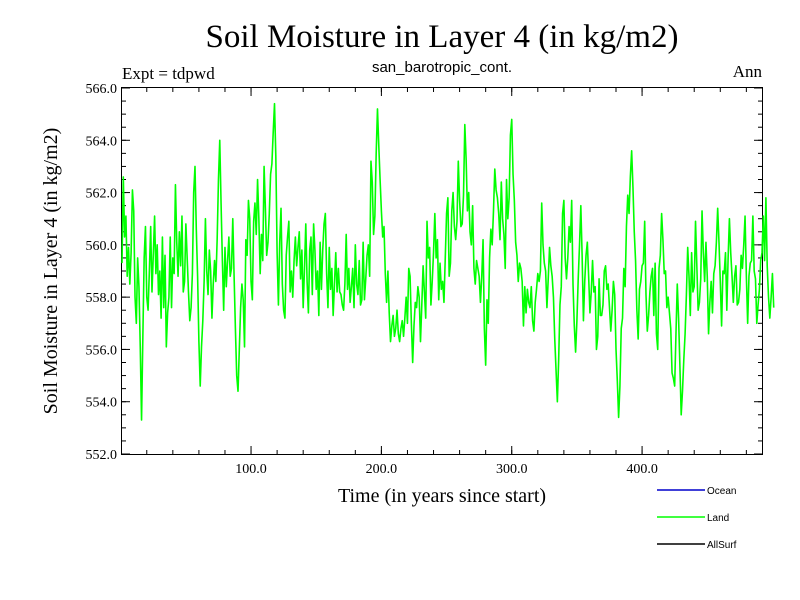  What do you see at coordinates (642, 469) in the screenshot?
I see `x-tick-label: 400.0` at bounding box center [642, 469].